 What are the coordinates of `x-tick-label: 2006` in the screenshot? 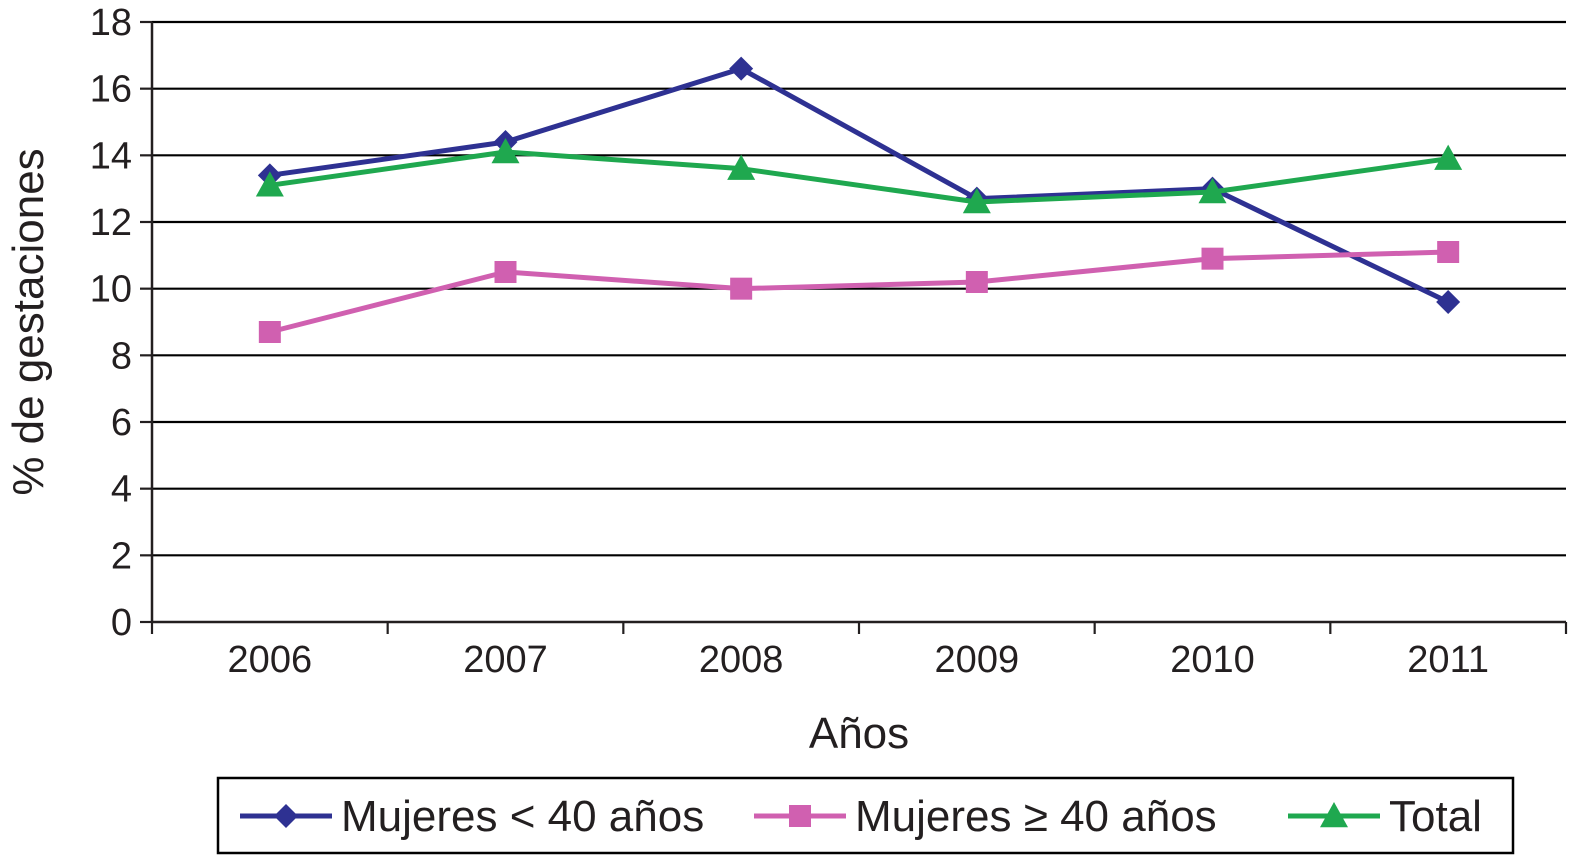 It's located at (270, 660).